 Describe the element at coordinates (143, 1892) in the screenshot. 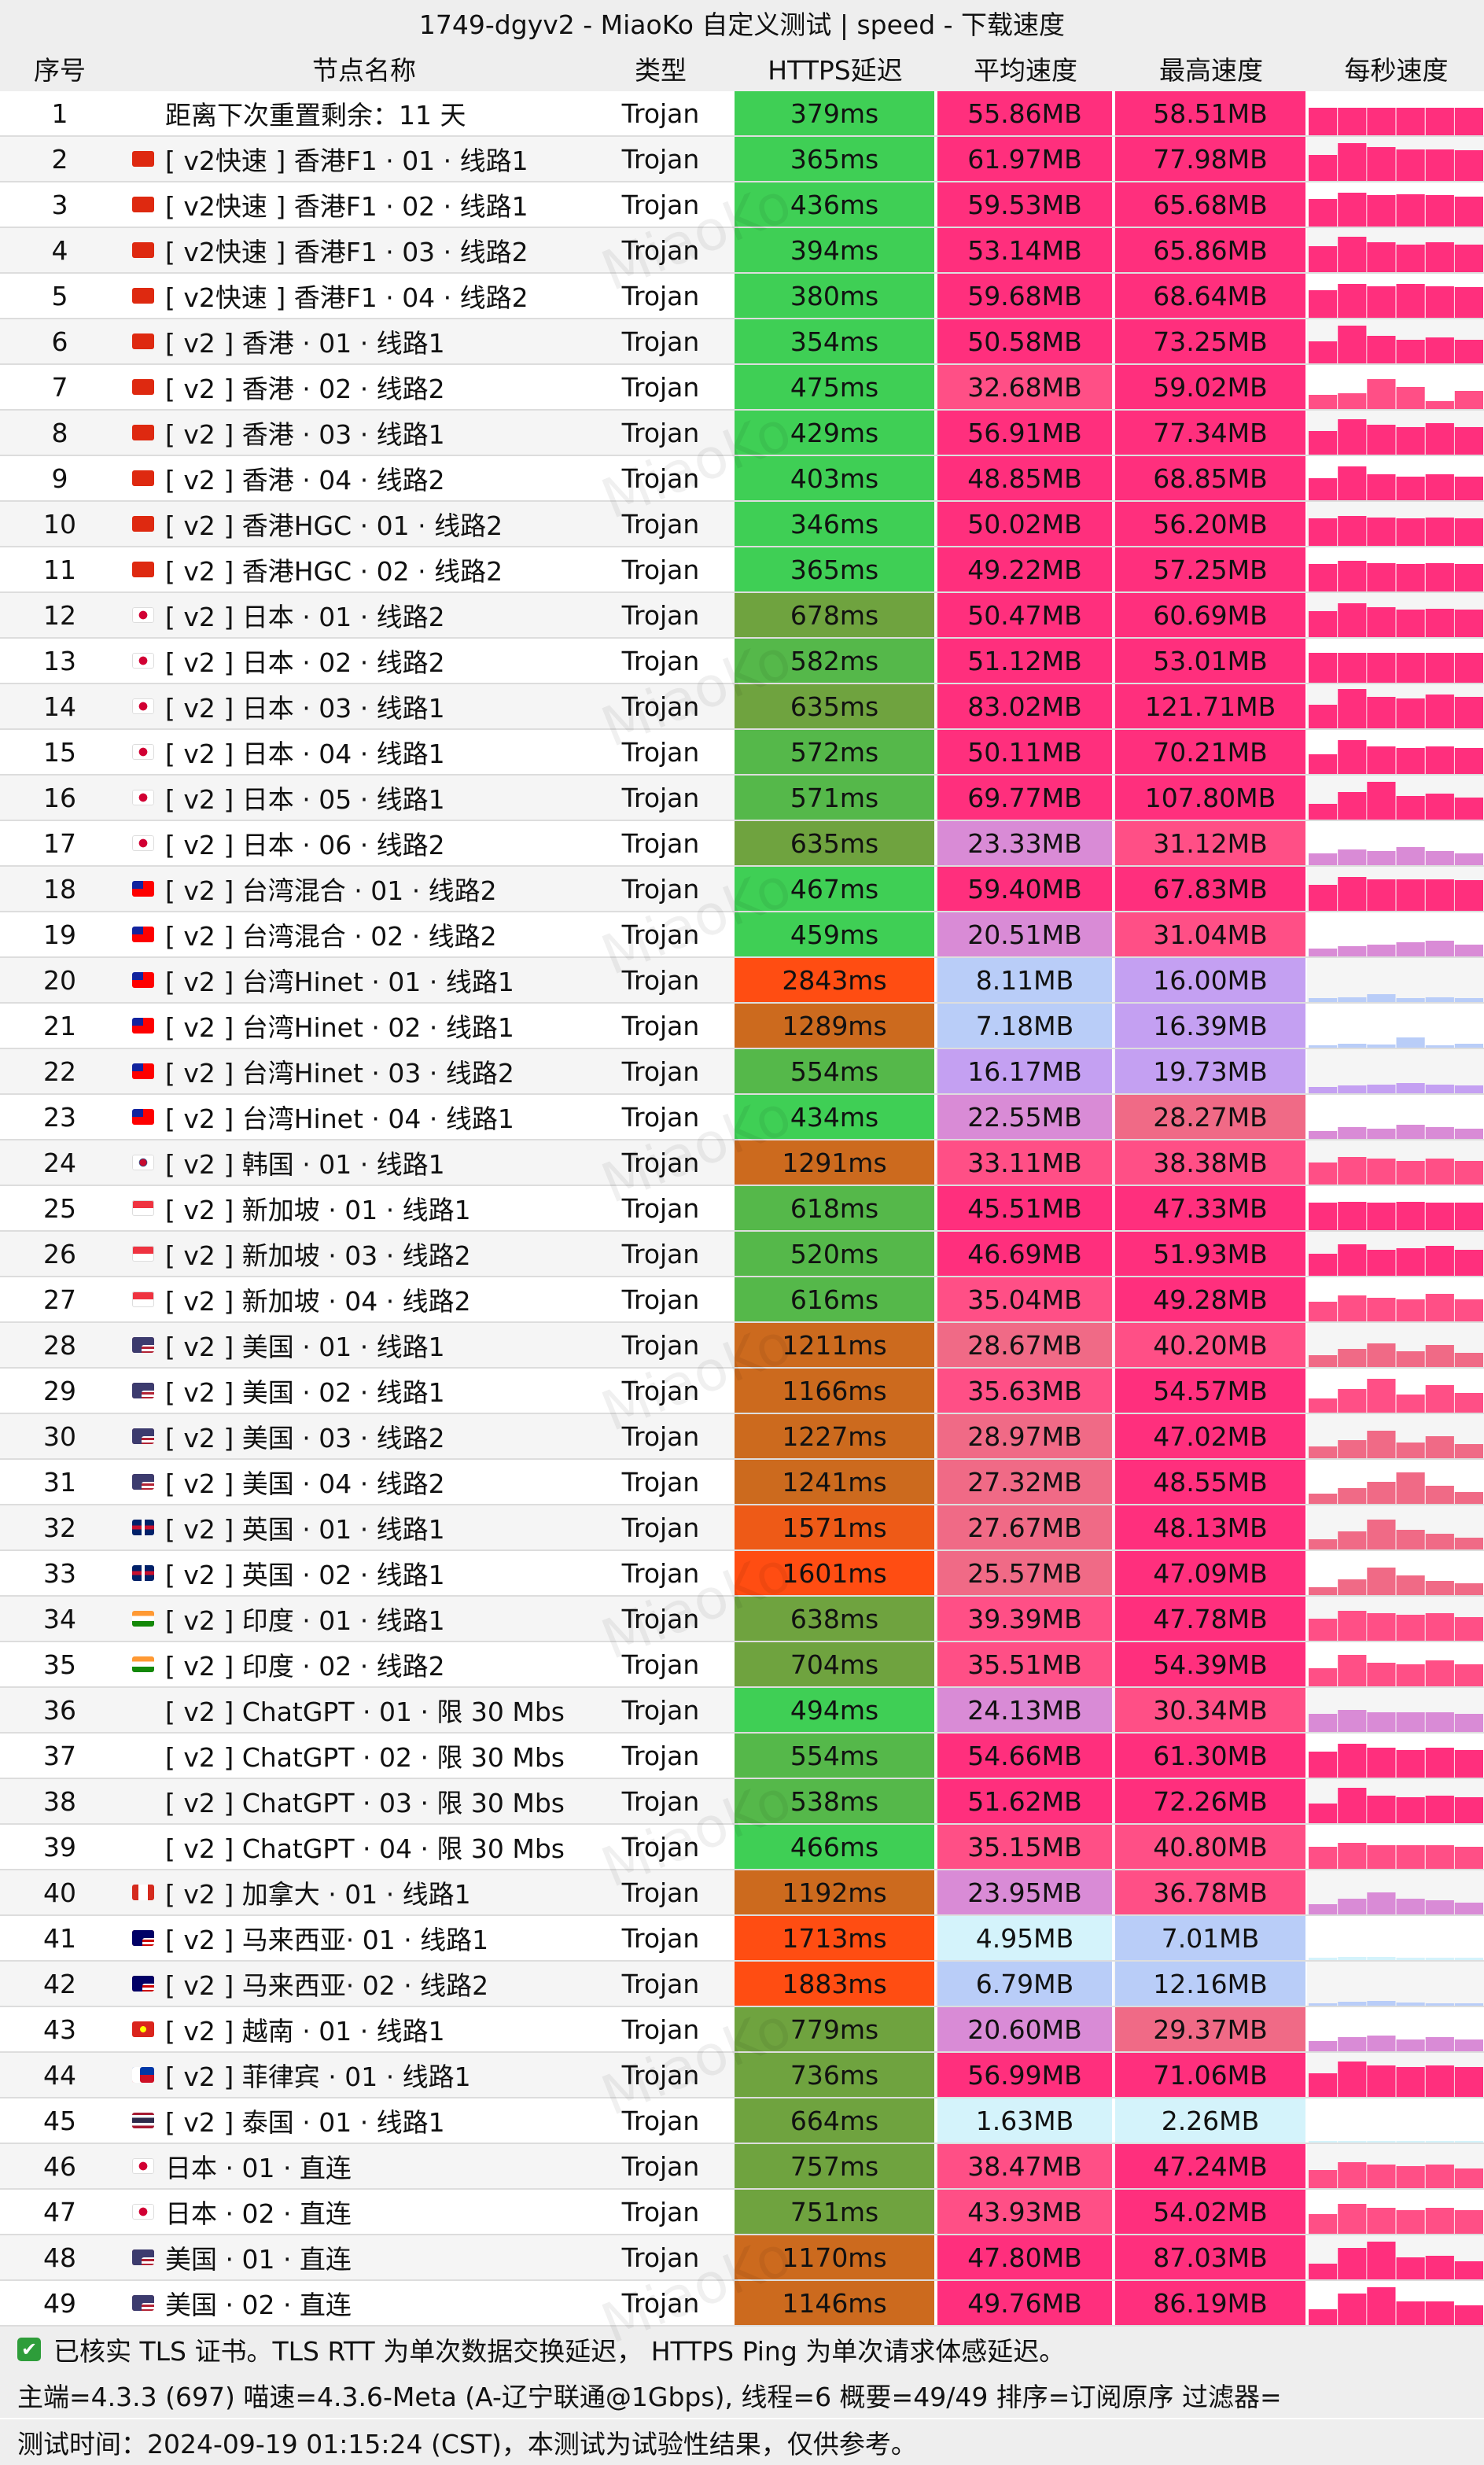

I see `flag-ca-icon` at that location.